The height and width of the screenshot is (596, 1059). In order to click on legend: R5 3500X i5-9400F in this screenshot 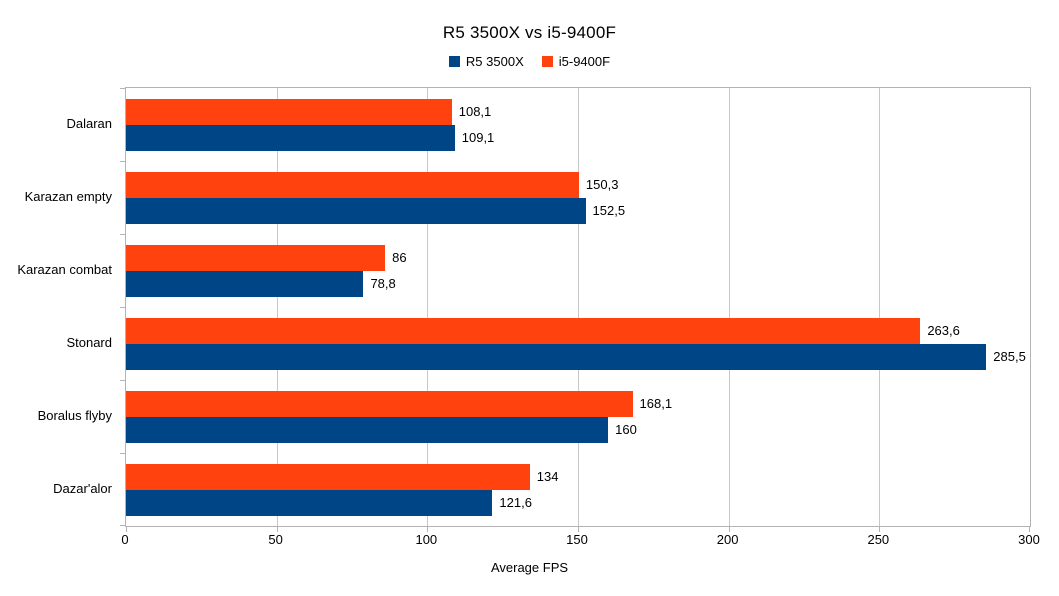, I will do `click(529, 61)`.